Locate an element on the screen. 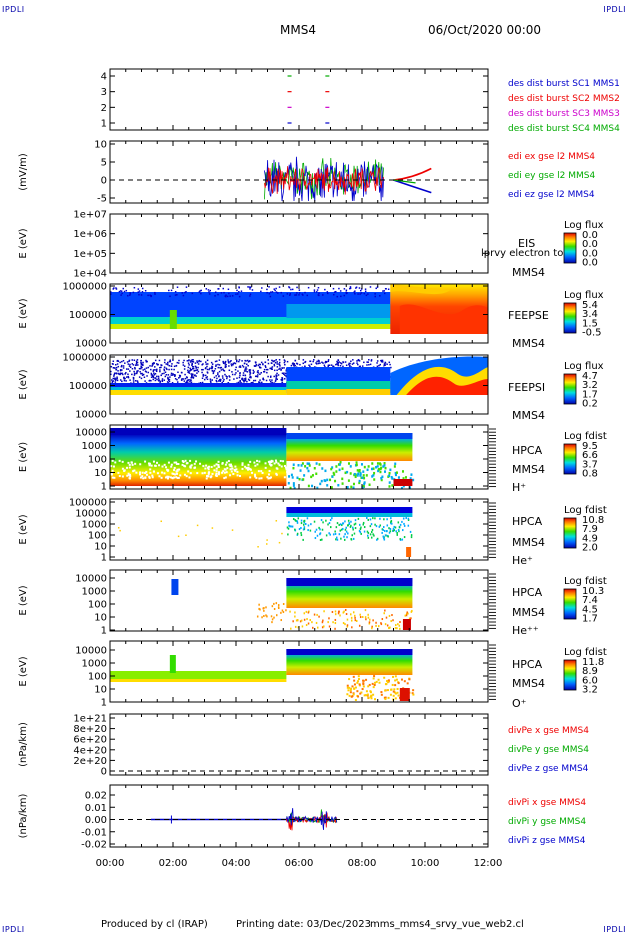 This screenshot has width=630, height=934. panel-frame-eis is located at coordinates (299, 243).